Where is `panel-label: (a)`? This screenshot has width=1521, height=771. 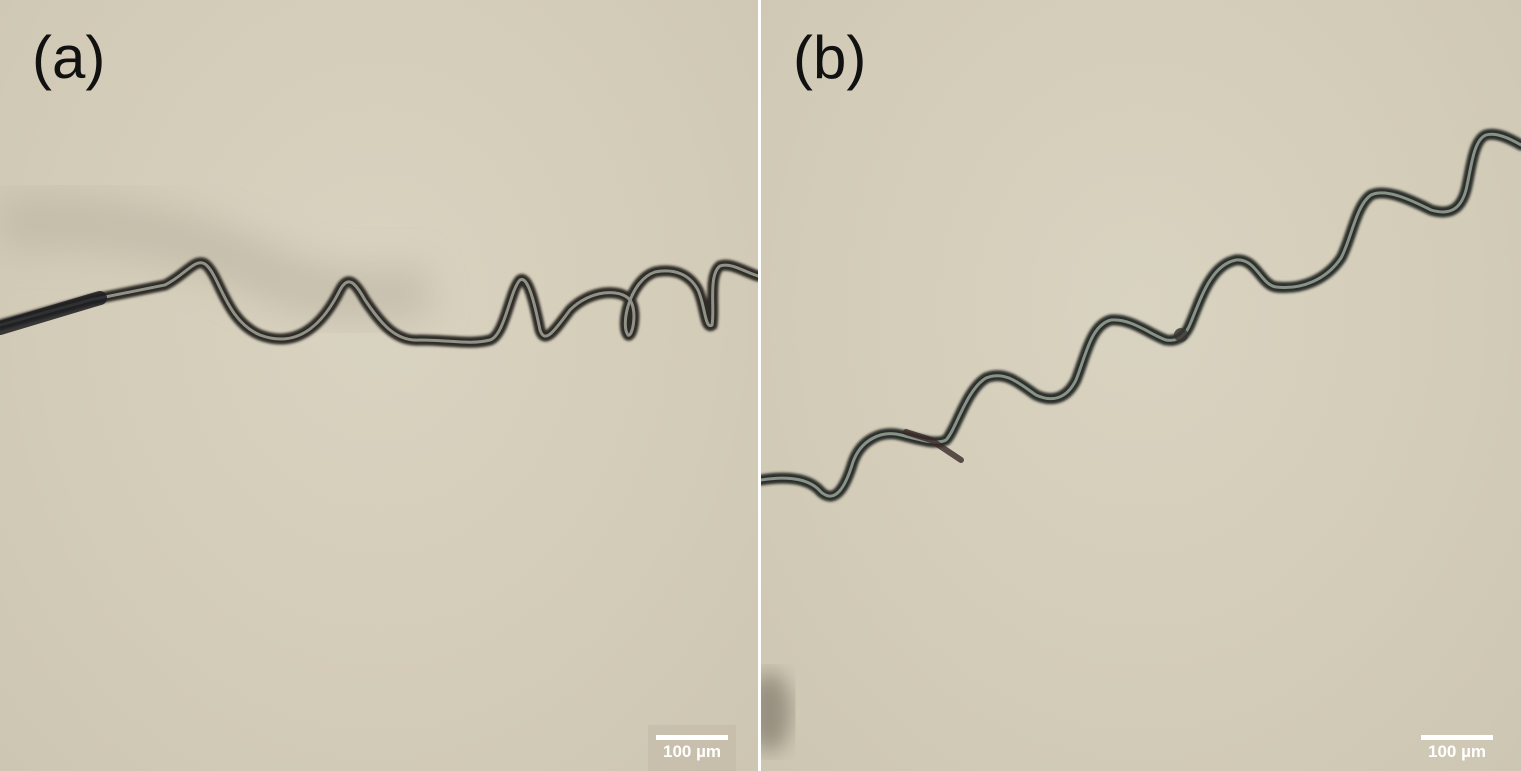 panel-label: (a) is located at coordinates (69, 57).